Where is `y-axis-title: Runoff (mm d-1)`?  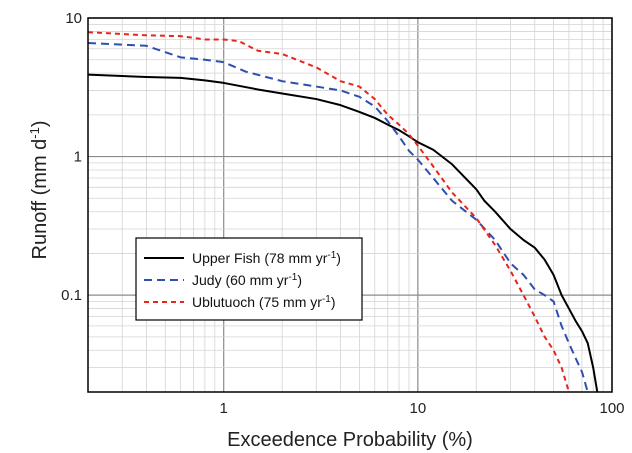 y-axis-title: Runoff (mm d-1) is located at coordinates (39, 189).